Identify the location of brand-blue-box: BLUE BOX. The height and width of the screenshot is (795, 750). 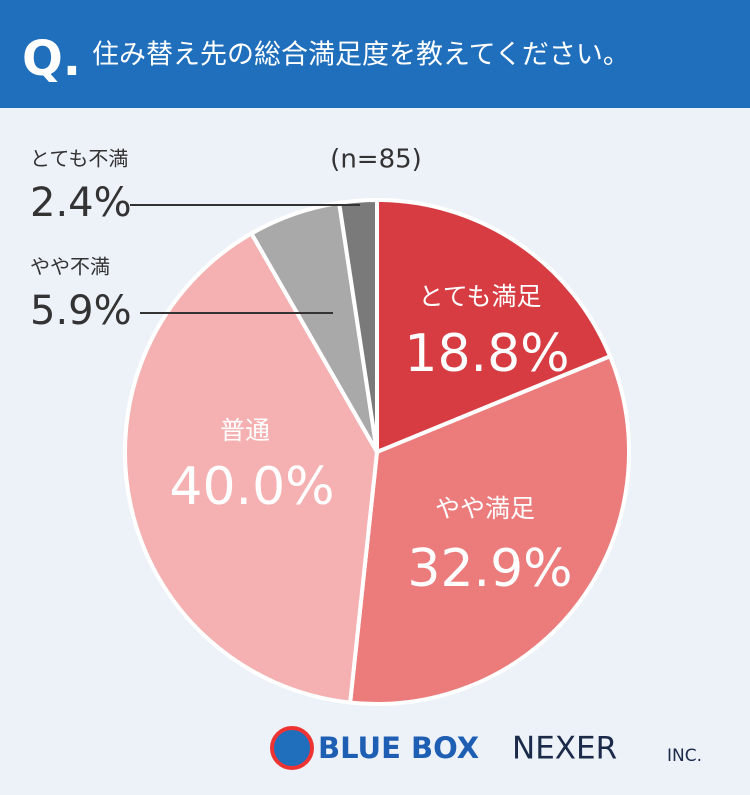
(398, 748).